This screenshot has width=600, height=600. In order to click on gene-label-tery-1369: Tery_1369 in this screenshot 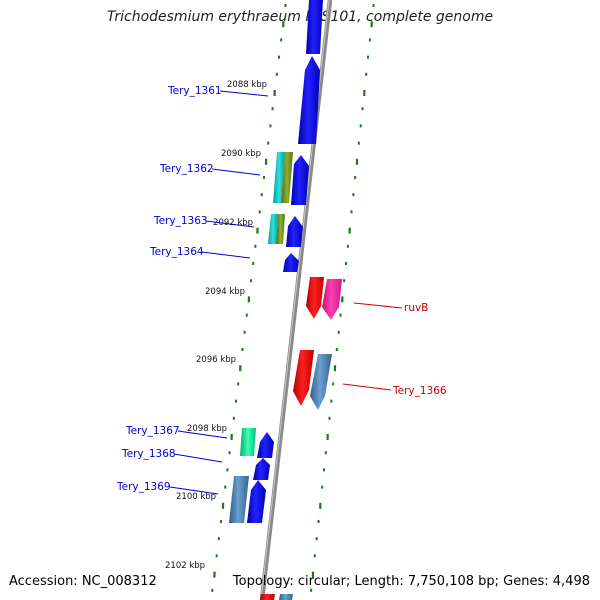, I will do `click(143, 487)`.